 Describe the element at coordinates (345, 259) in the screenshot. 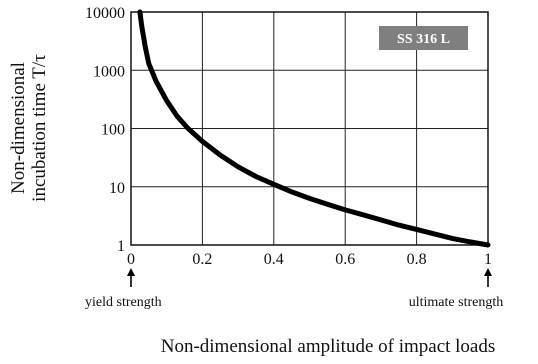

I see `x-tick-label: 0.6` at that location.